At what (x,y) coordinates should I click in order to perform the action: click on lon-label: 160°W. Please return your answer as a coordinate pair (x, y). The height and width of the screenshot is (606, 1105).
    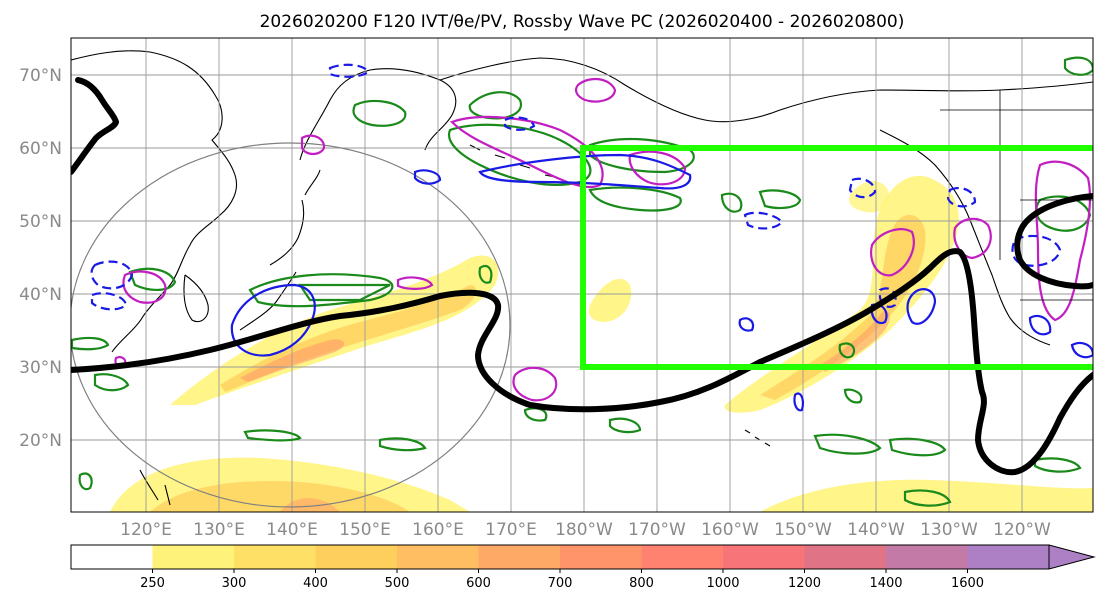
    Looking at the image, I should click on (730, 530).